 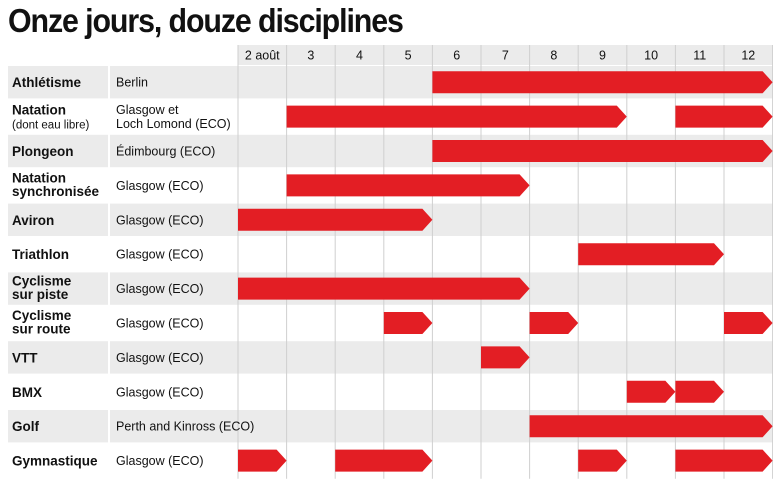 I want to click on day-label: 4, so click(x=359, y=56).